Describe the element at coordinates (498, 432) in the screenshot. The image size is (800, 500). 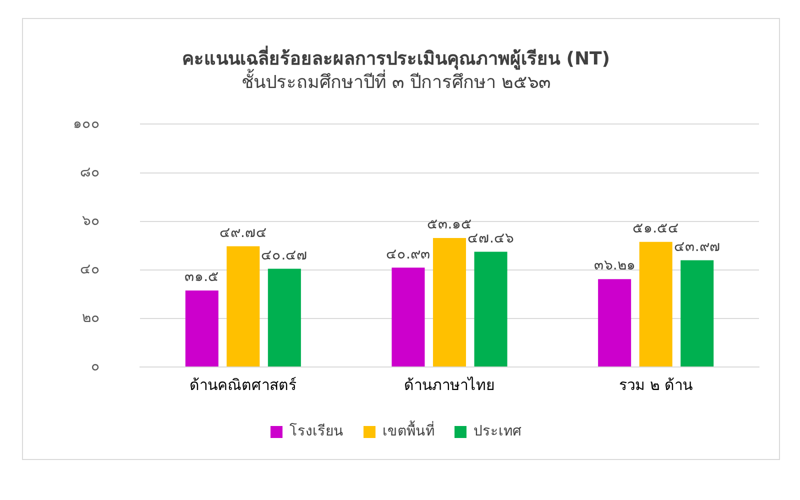
I see `legend-label: ประเทศ` at that location.